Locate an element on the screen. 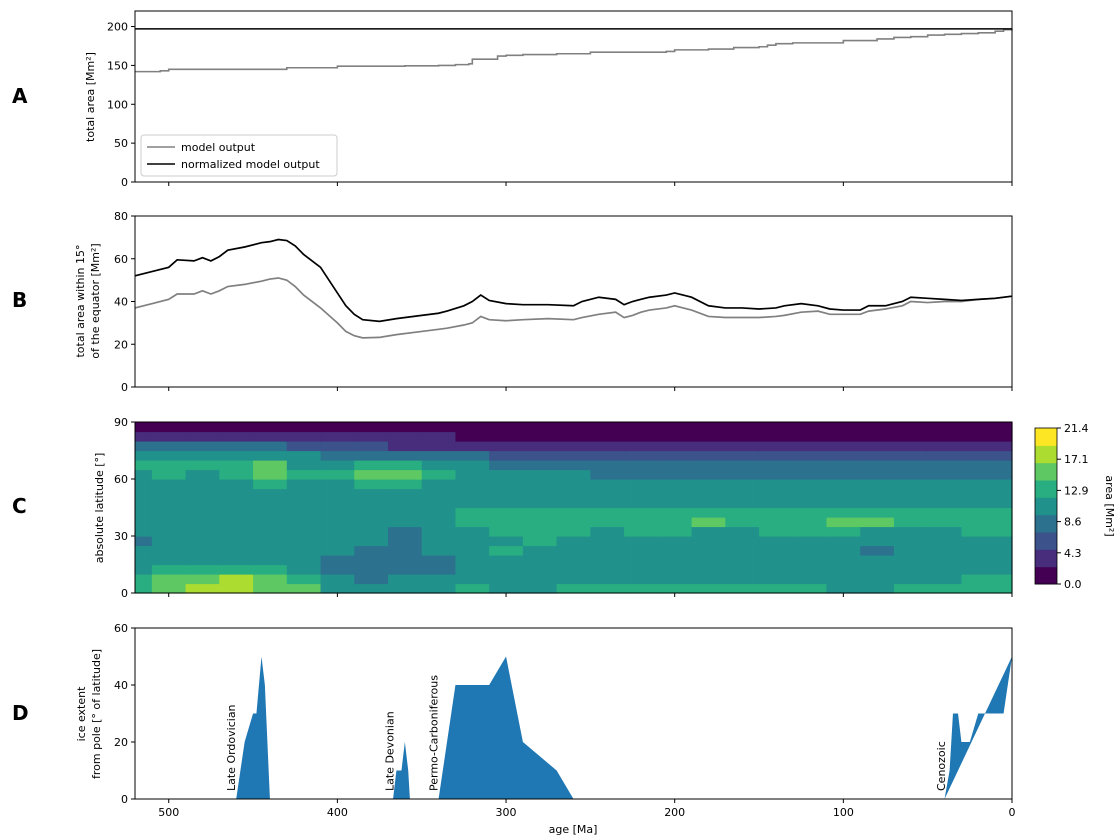  panel-c-ytick-label: 90 is located at coordinates (121, 422).